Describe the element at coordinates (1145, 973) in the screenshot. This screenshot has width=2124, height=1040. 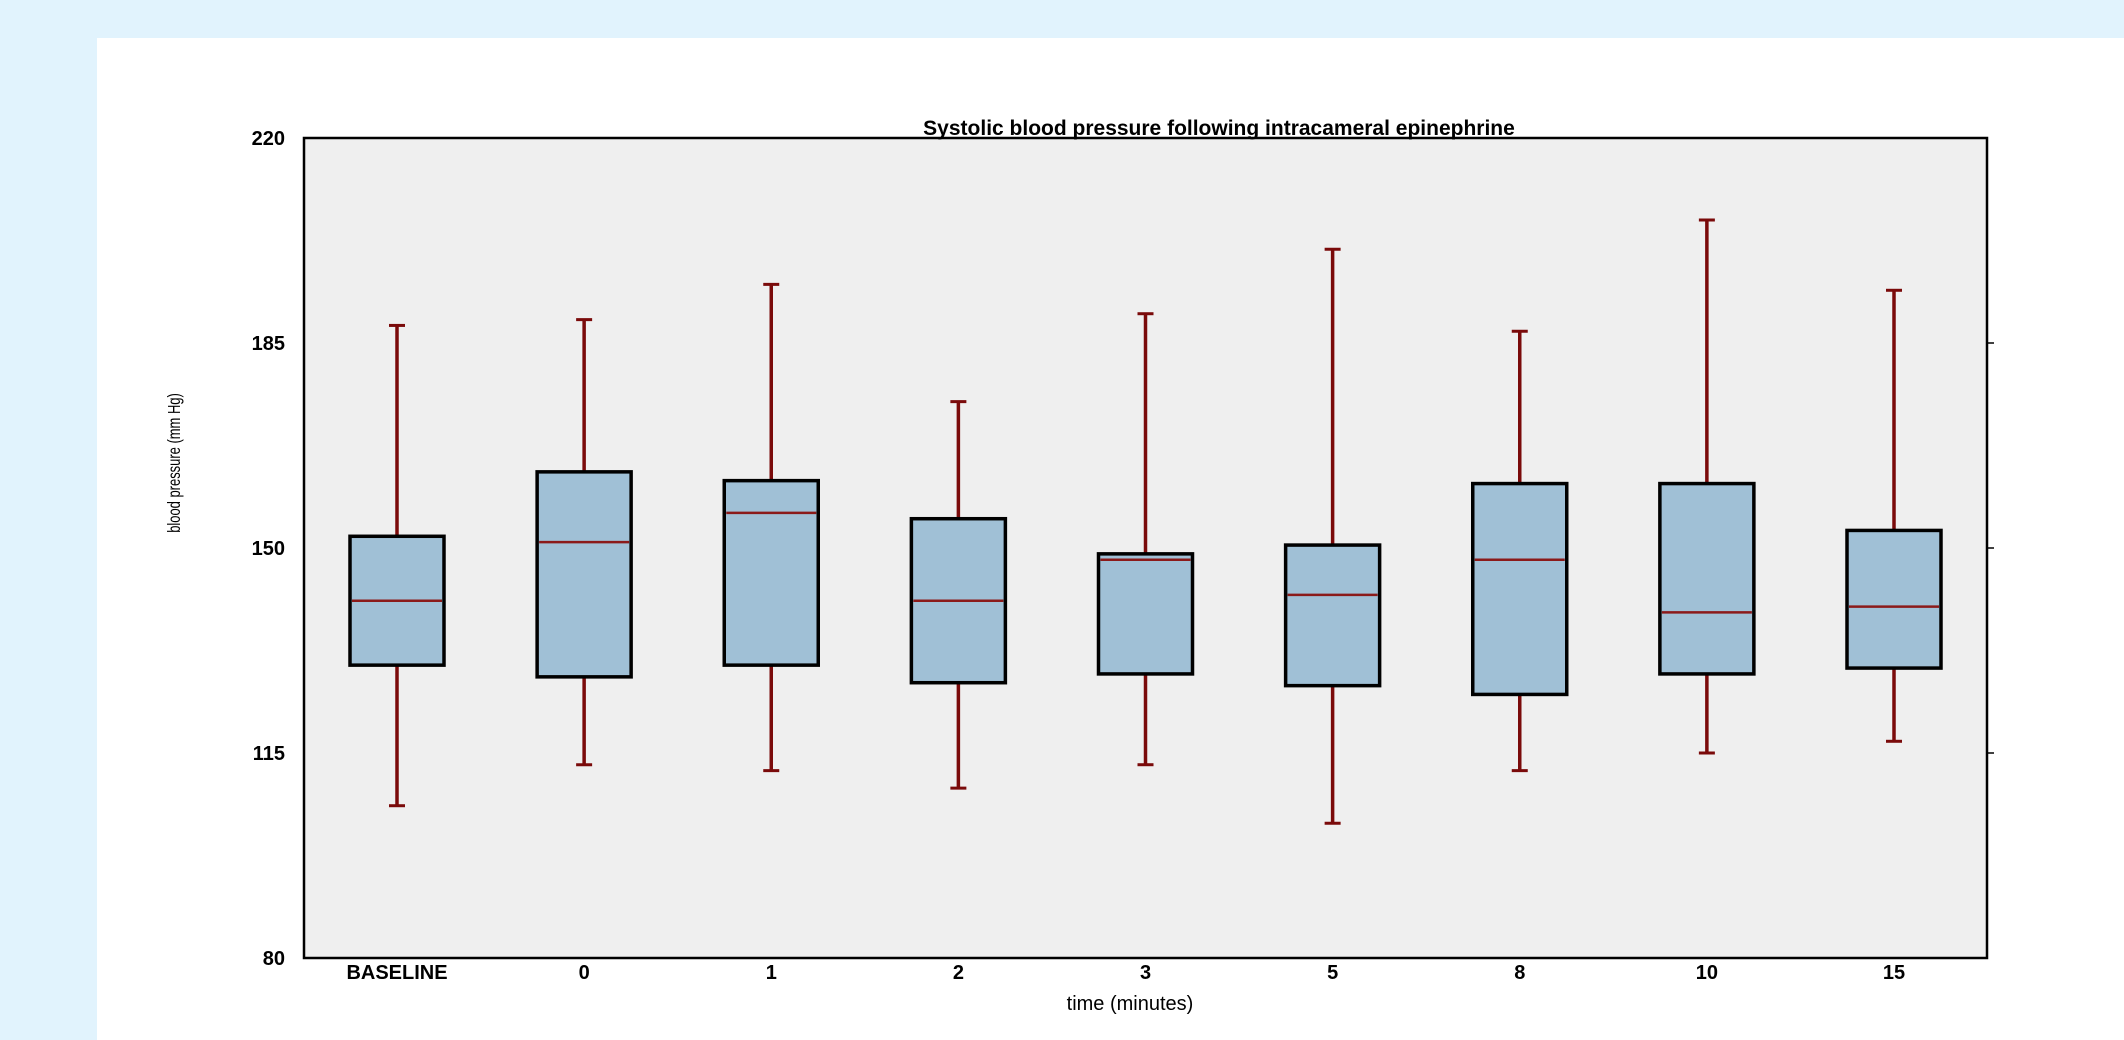
I see `x-tick-label: 3` at that location.